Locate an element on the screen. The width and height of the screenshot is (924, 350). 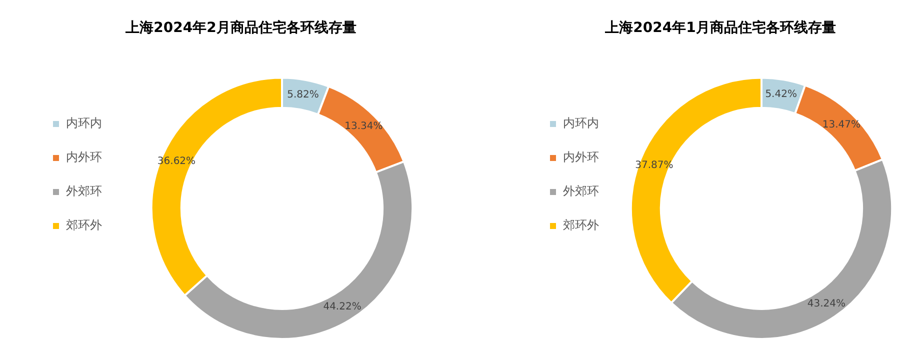
data-label: 5.82% is located at coordinates (303, 94).